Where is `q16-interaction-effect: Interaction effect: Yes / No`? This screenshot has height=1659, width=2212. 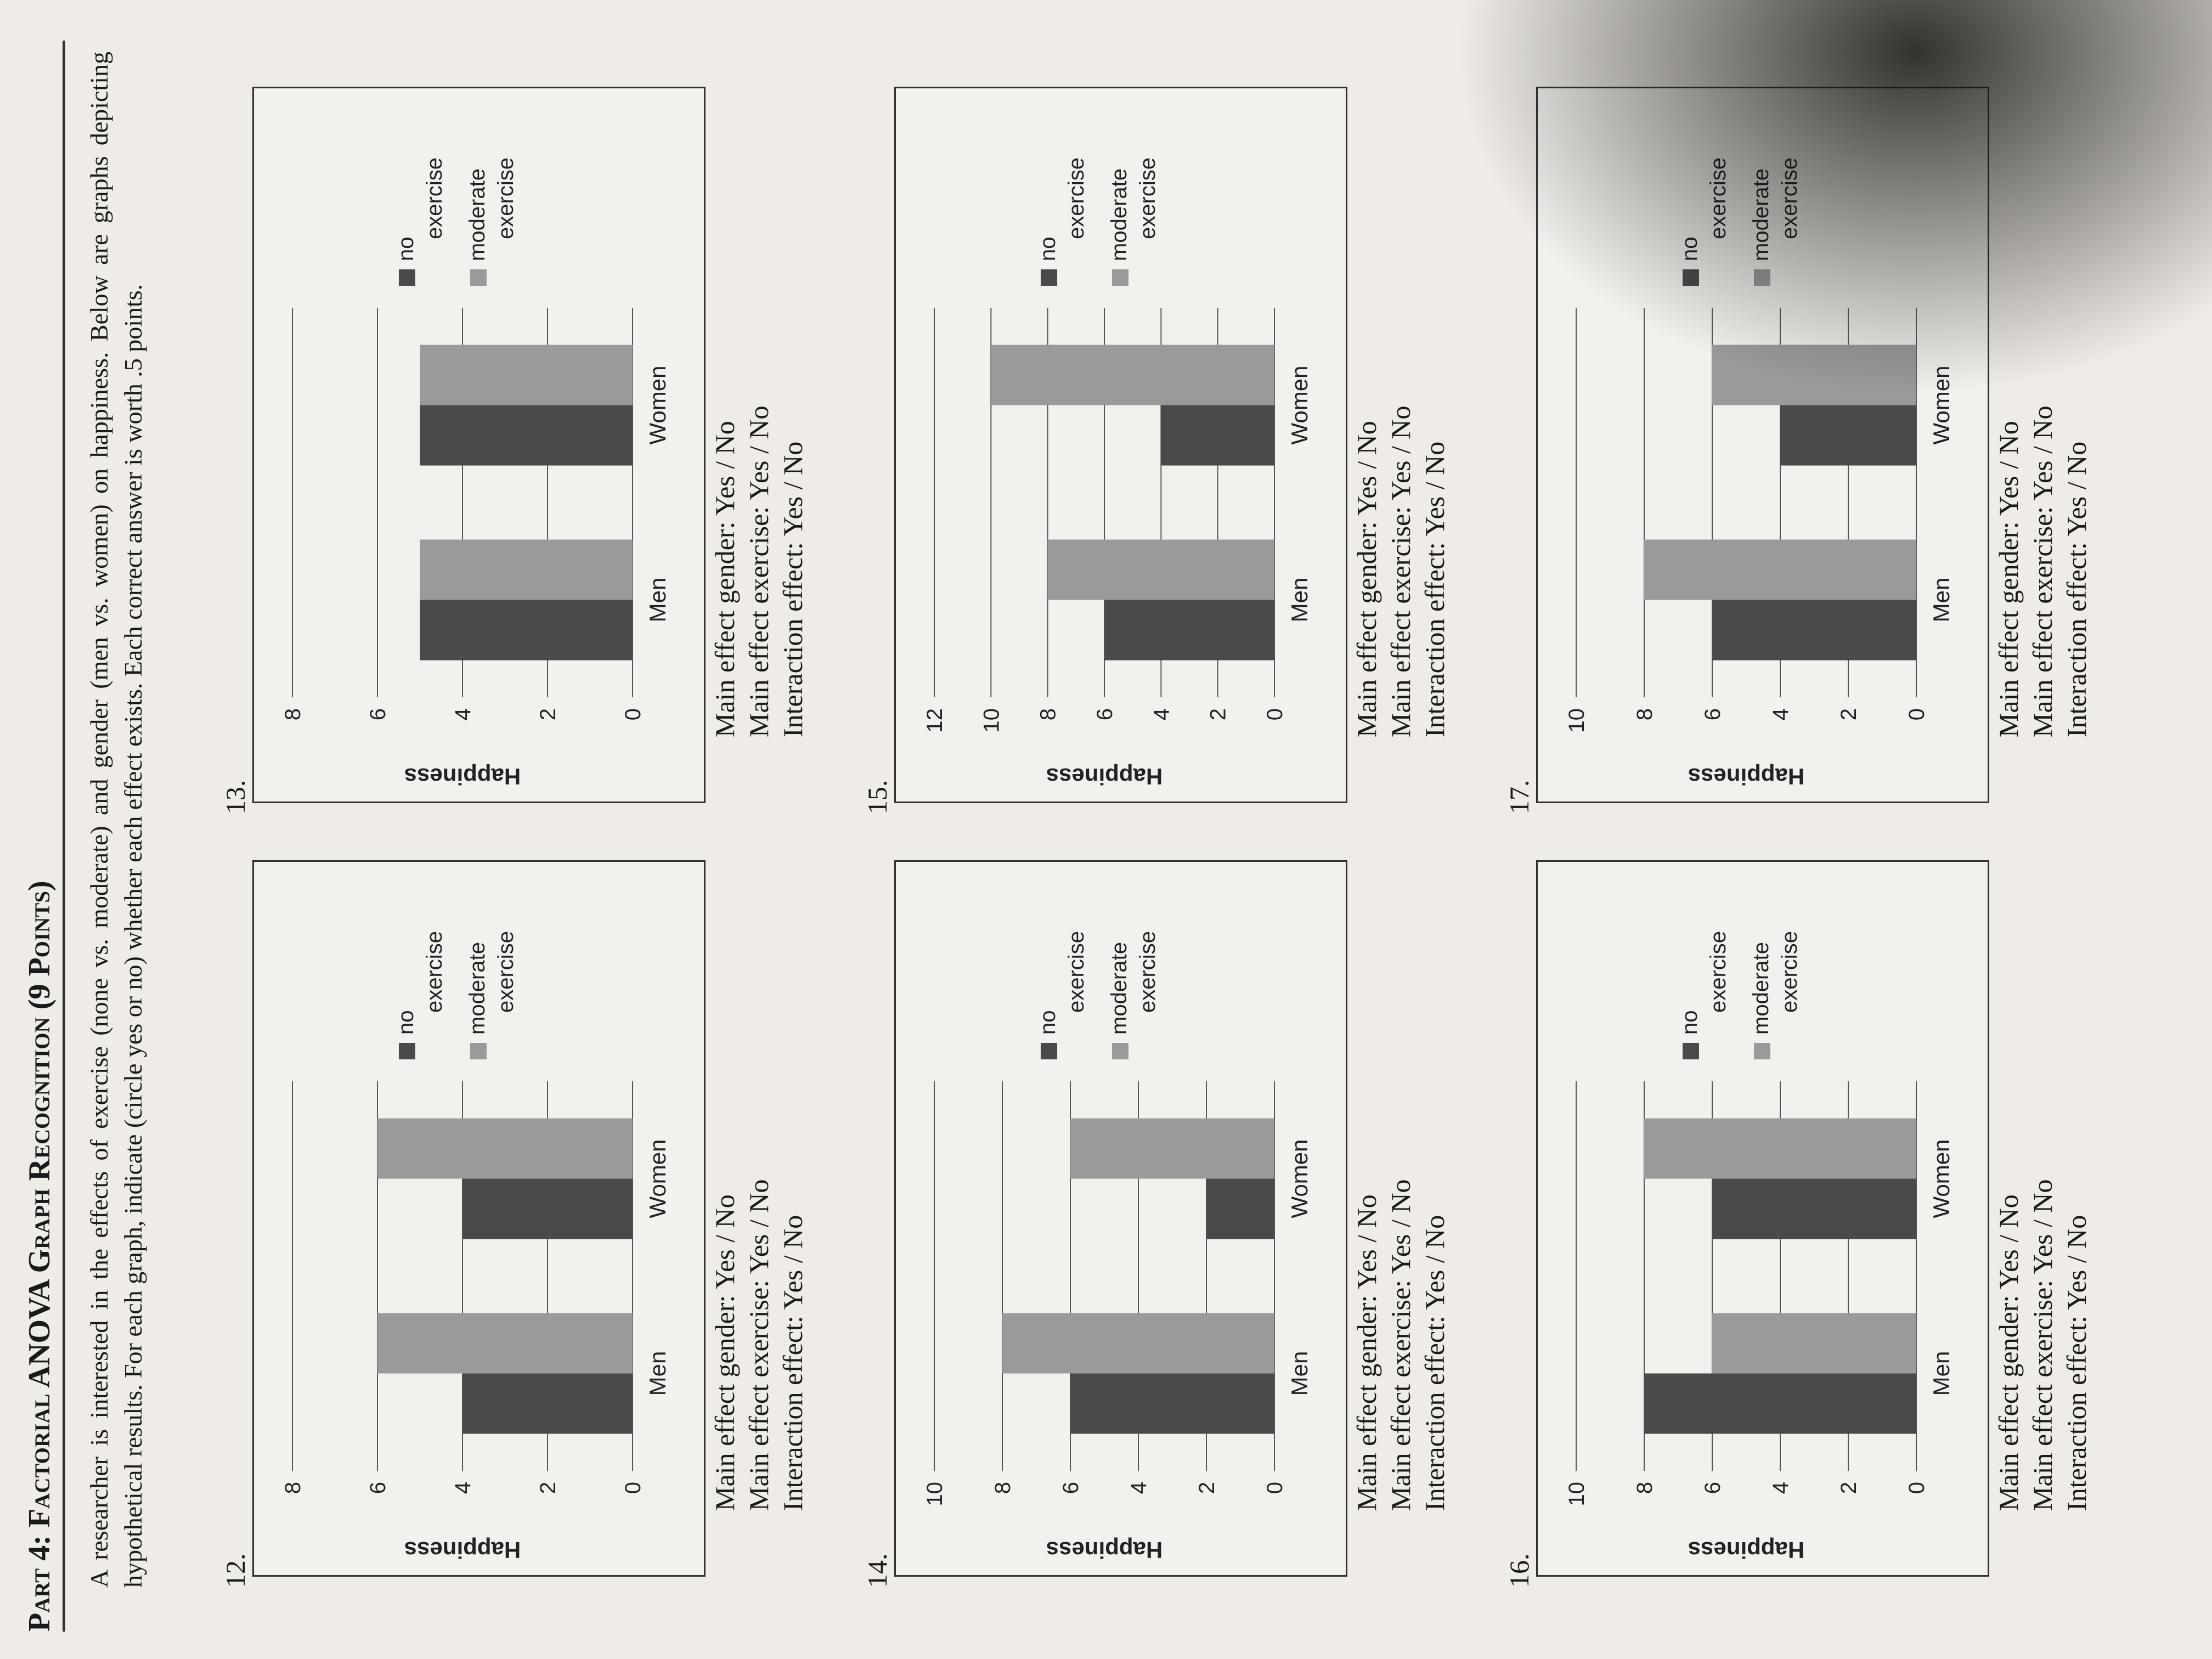
q16-interaction-effect: Interaction effect: Yes / No is located at coordinates (2076, 1363).